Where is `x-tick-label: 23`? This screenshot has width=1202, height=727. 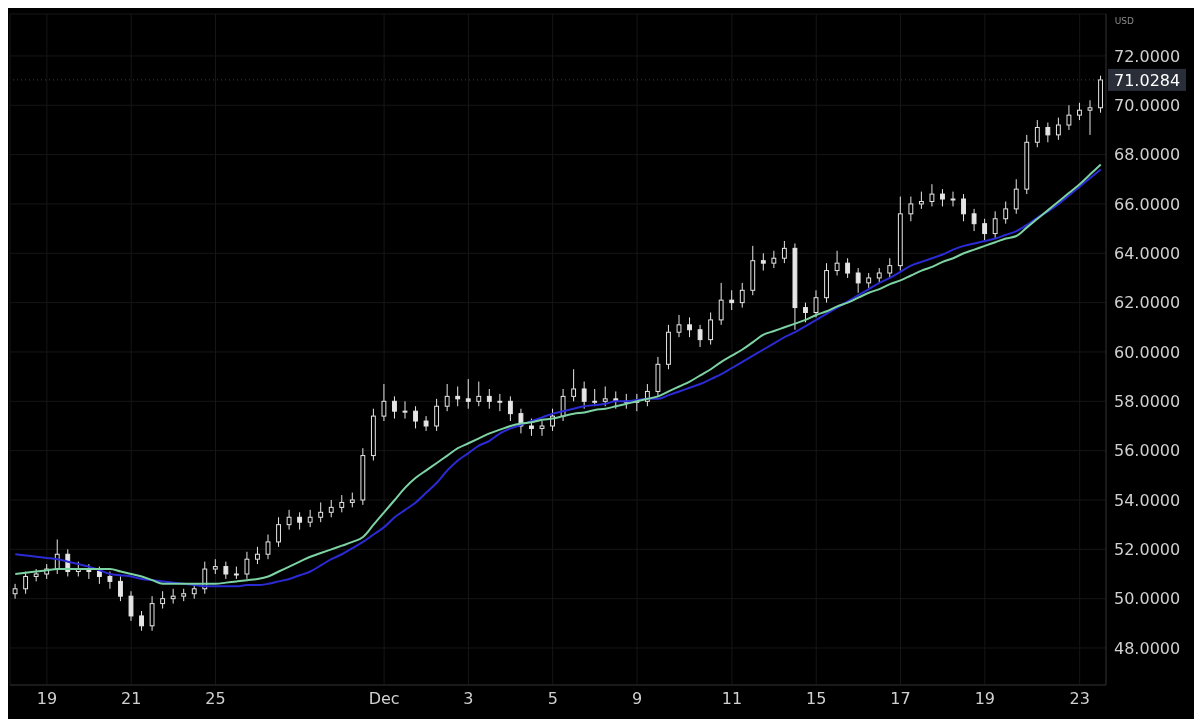
x-tick-label: 23 is located at coordinates (1079, 699).